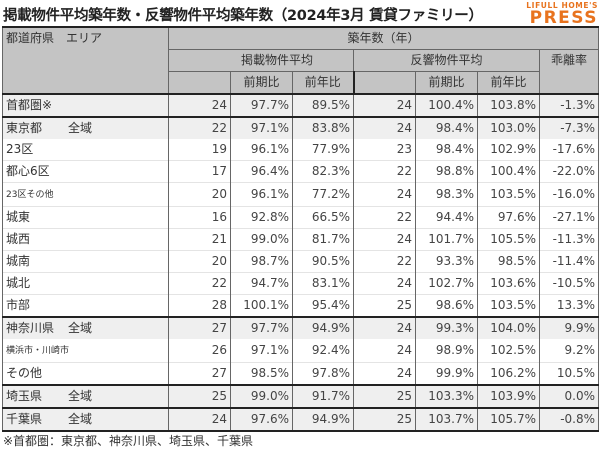 The image size is (600, 450). I want to click on table-row: 首都圏※ 24 97.7% 89.5% 24 100.4% 103.8% -1.3%, so click(301, 105).